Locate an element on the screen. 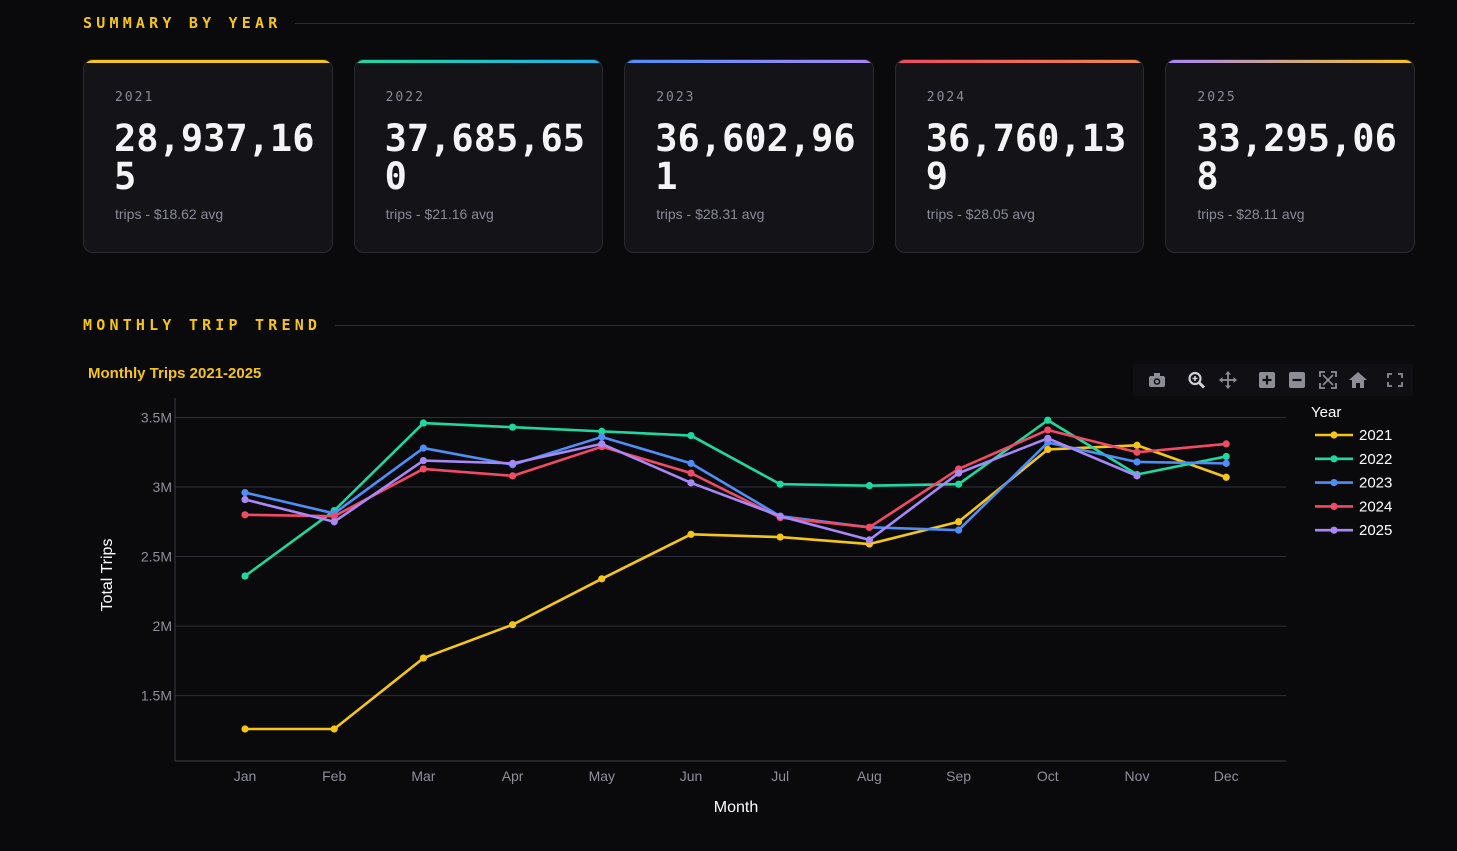 The height and width of the screenshot is (851, 1457). card-subtitle: trips - $21.16 avg is located at coordinates (439, 214).